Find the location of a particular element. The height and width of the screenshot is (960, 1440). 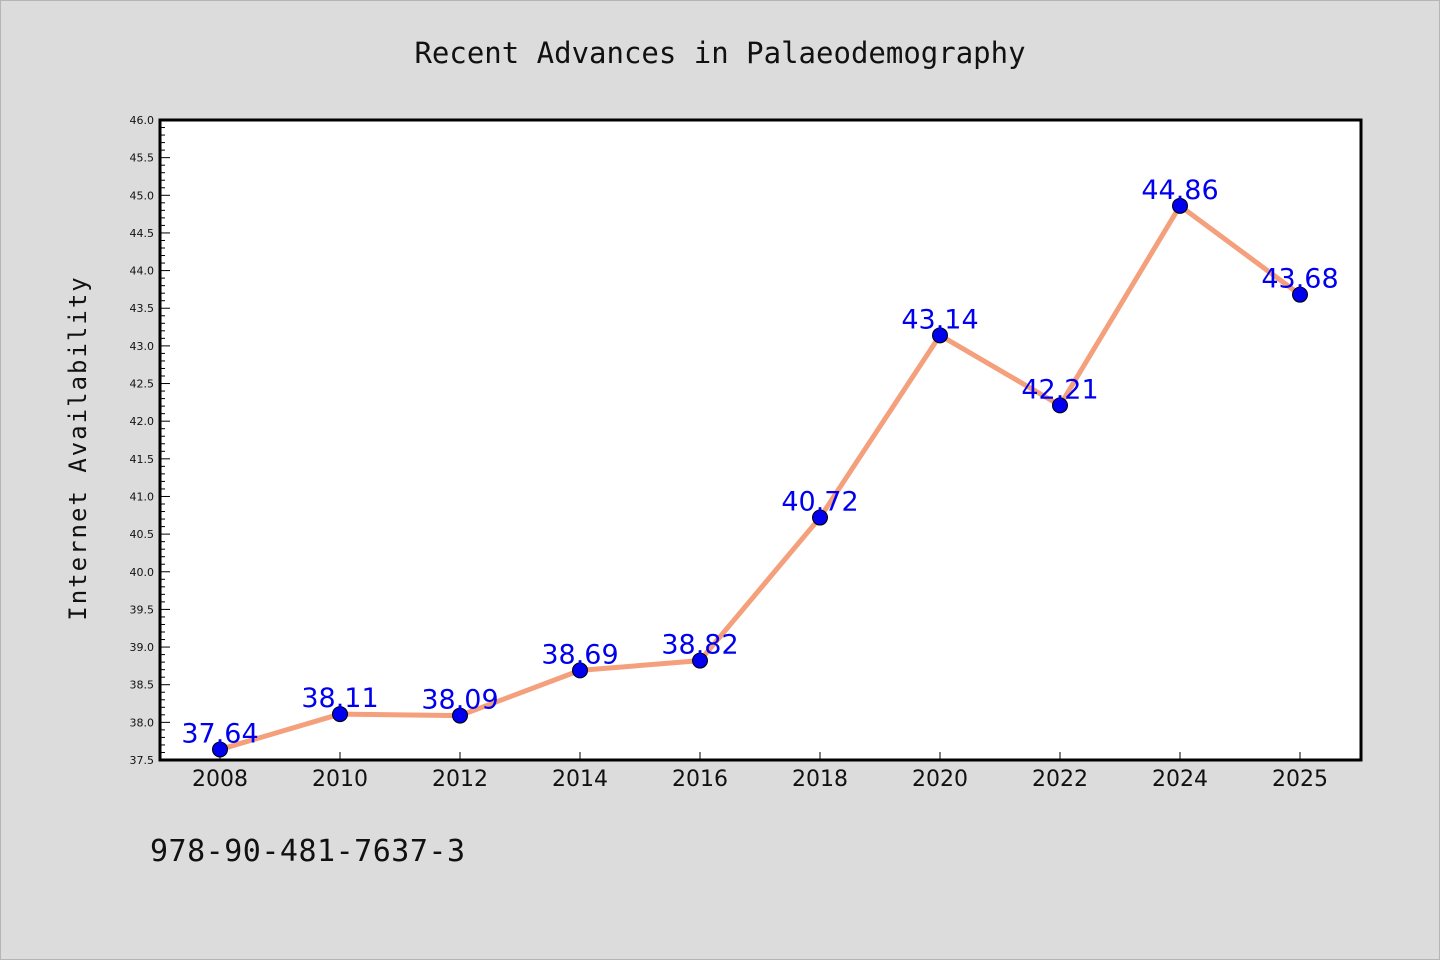

y-tick-label: 40.0 is located at coordinates (142, 572).